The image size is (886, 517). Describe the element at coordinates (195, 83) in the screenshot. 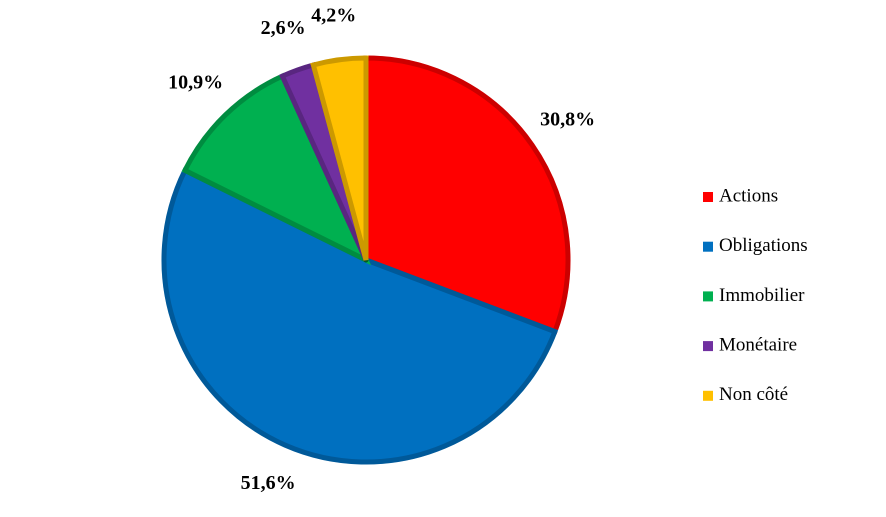

I see `data-label: 10,9%` at that location.